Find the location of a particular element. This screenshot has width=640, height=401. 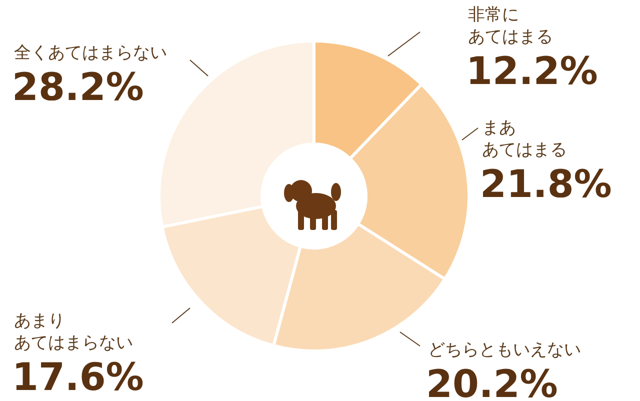

data-label: 21.8% is located at coordinates (546, 184).